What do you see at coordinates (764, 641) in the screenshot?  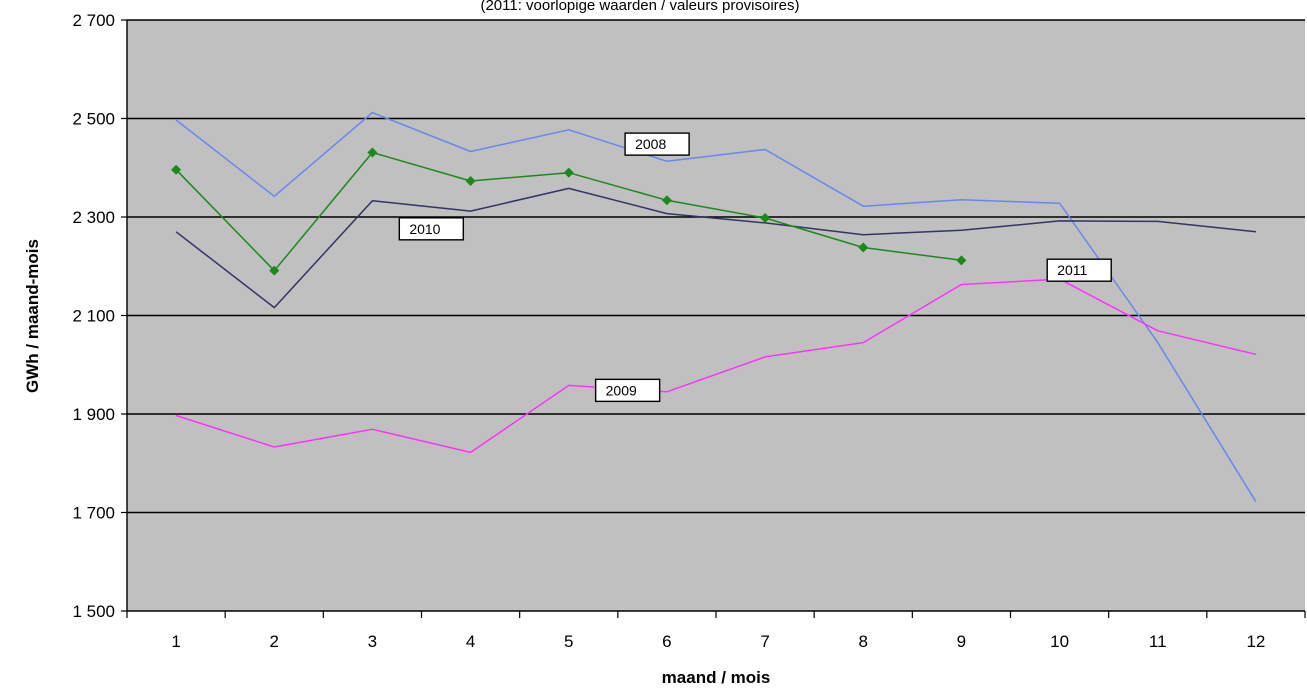 I see `x-tick-label: 7` at bounding box center [764, 641].